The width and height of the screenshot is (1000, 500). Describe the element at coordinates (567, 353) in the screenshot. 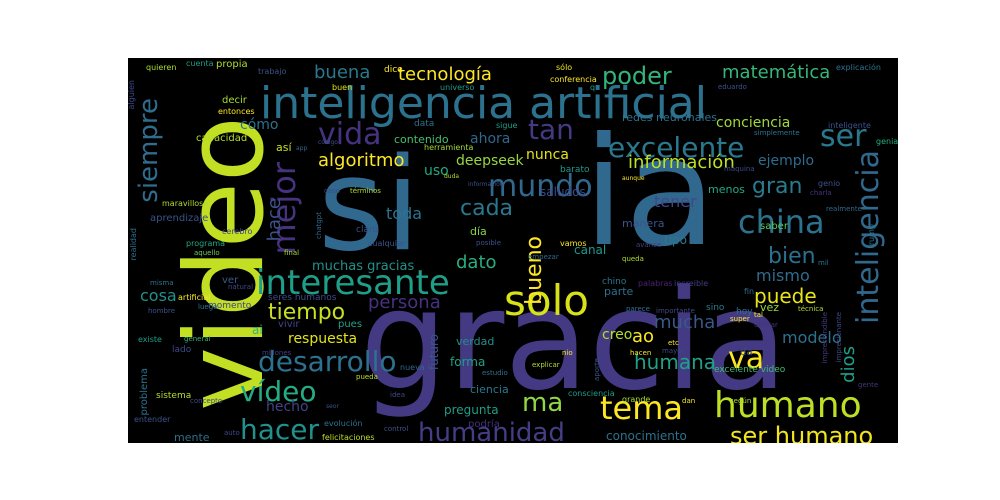

I see `word-nio: nio` at that location.